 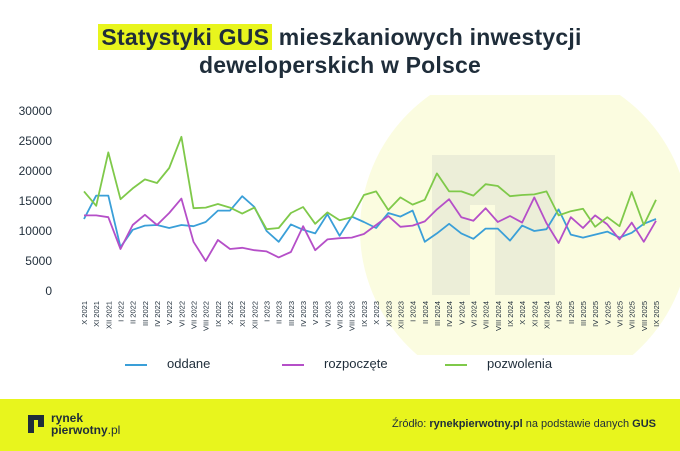 What do you see at coordinates (340, 315) in the screenshot?
I see `x-tick-label: VII 2023` at bounding box center [340, 315].